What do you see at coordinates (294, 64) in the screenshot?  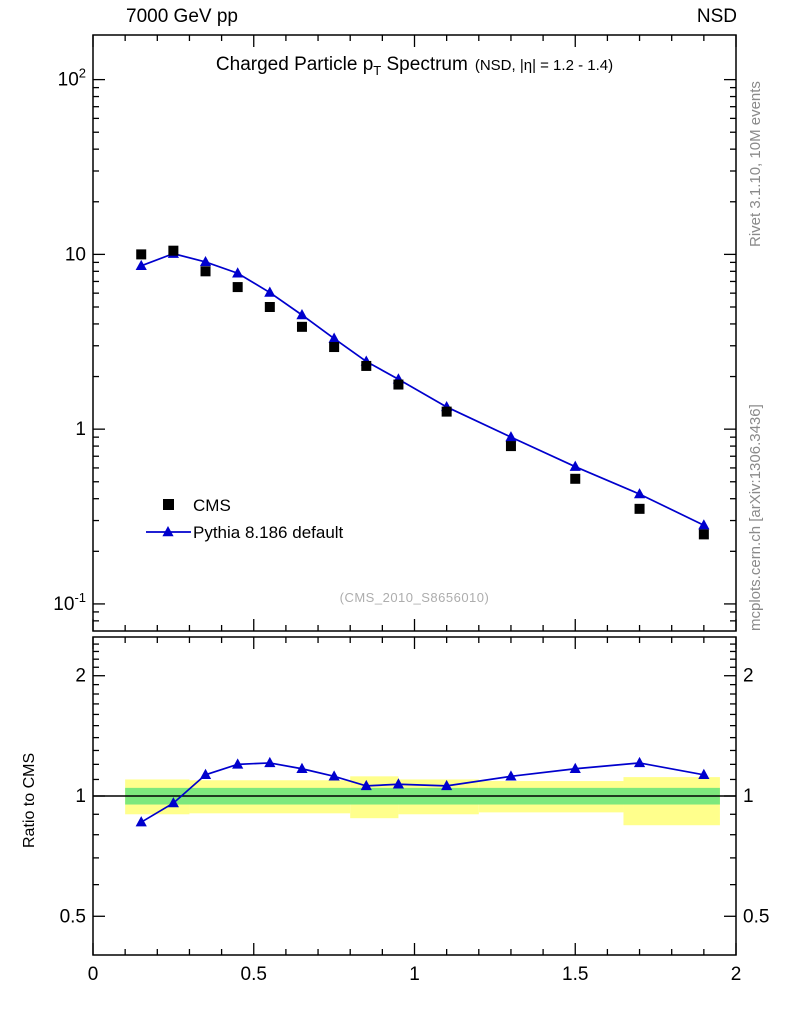 I see `title-main: Charged Particle p` at bounding box center [294, 64].